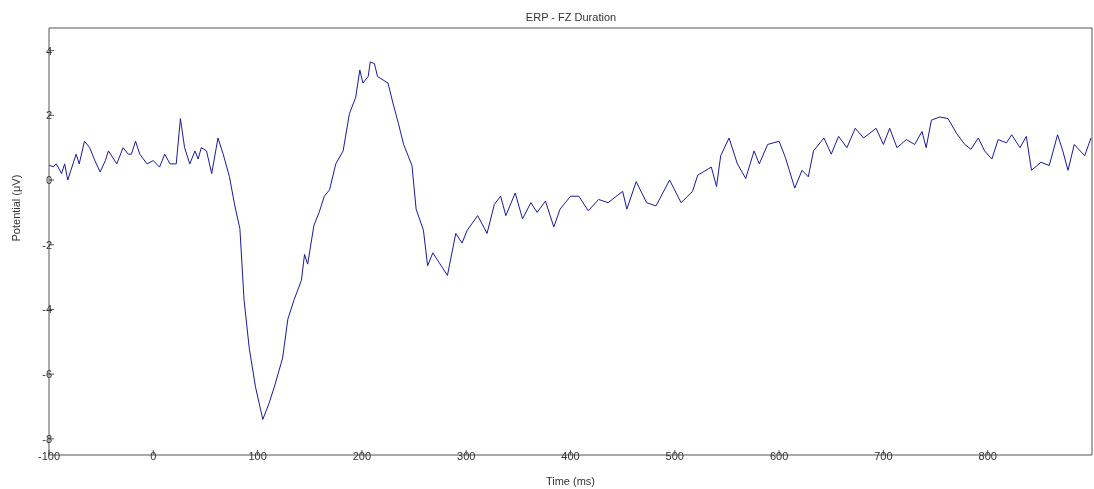  What do you see at coordinates (48, 115) in the screenshot?
I see `y-tick-label: 2` at bounding box center [48, 115].